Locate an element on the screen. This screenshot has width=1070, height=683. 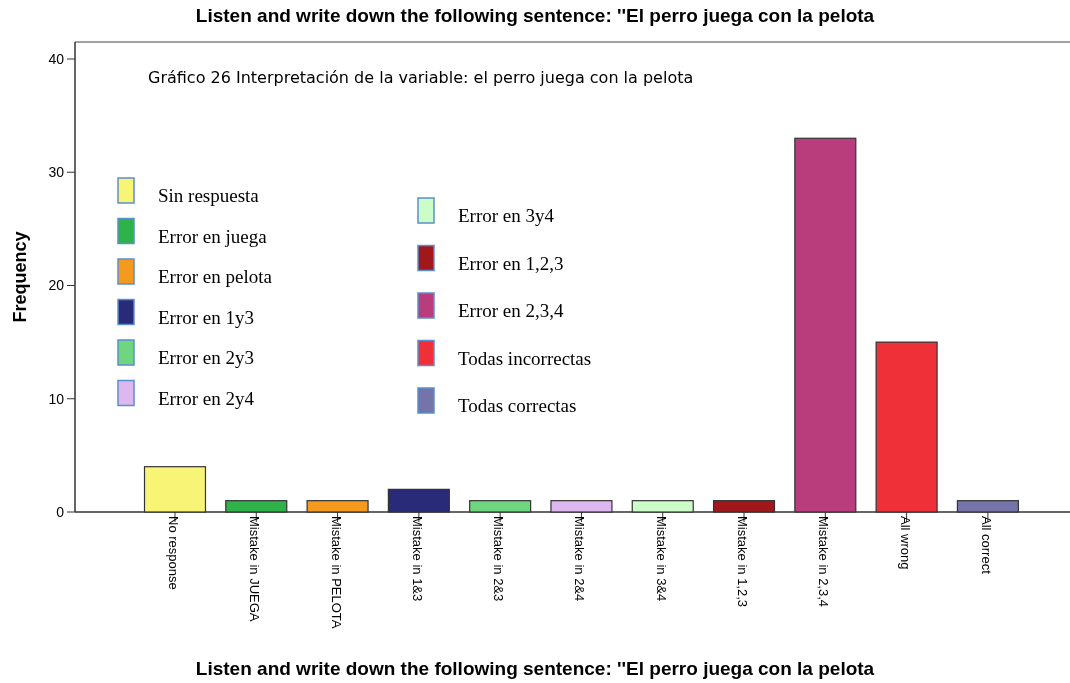
x-tick-label: No response is located at coordinates (173, 553).